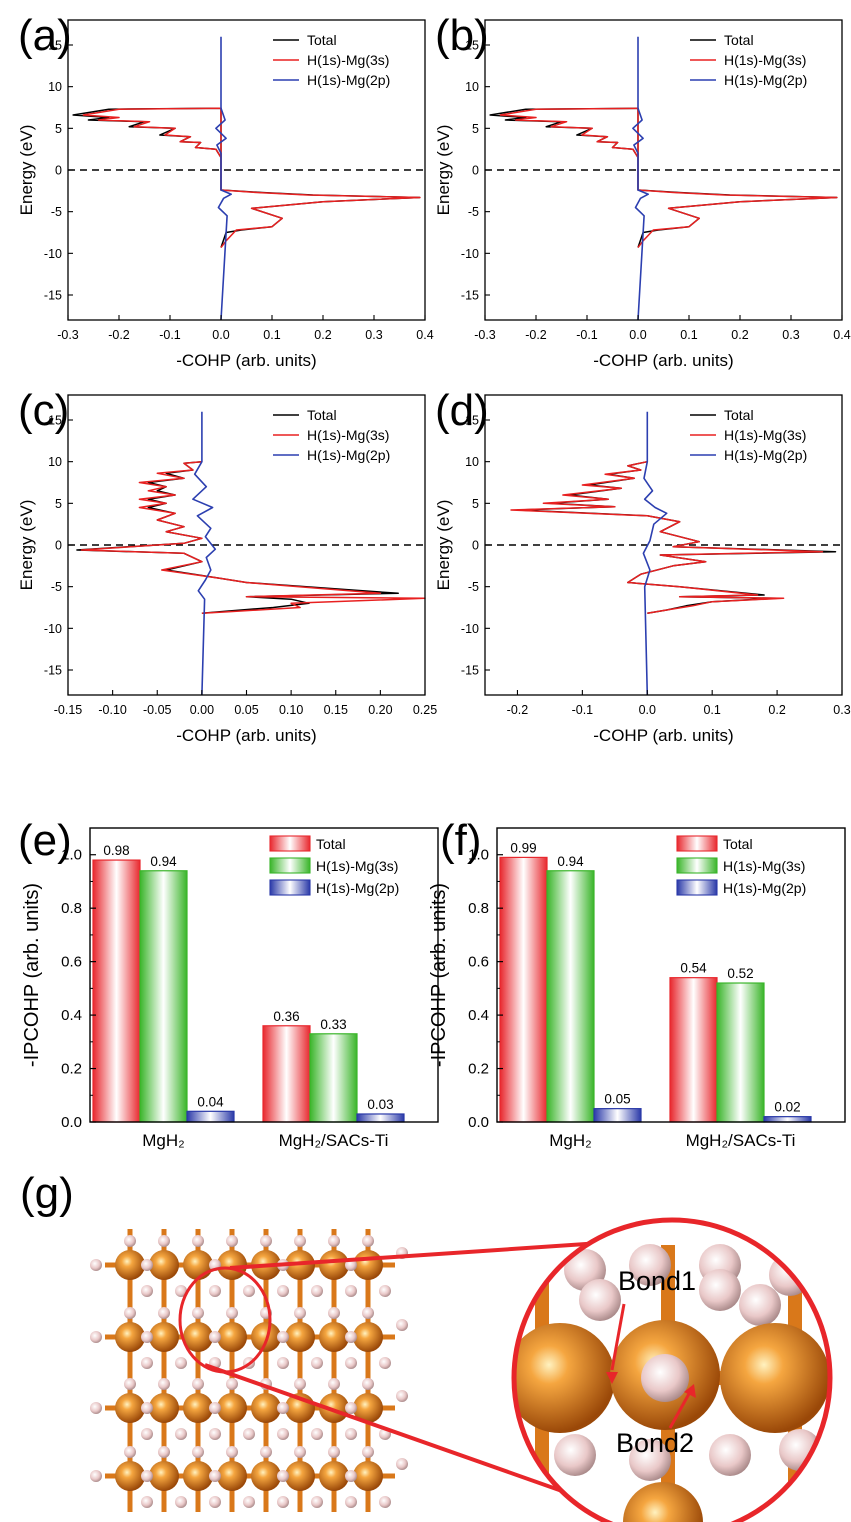 This screenshot has width=851, height=1522. Describe the element at coordinates (32, 975) in the screenshot. I see `y-axis-title: -IPCOHP (arb. units)` at that location.